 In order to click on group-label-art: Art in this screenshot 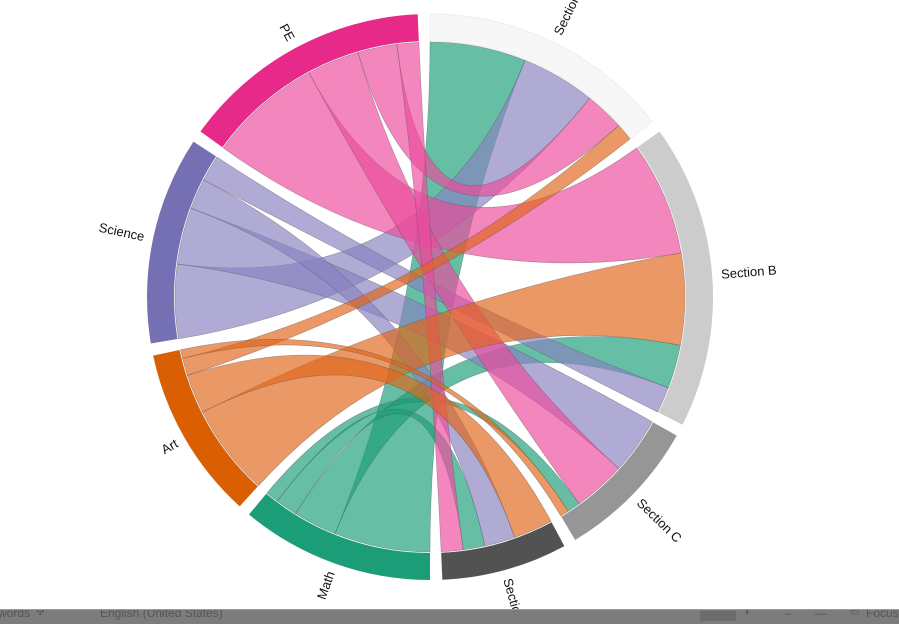, I will do `click(170, 446)`.